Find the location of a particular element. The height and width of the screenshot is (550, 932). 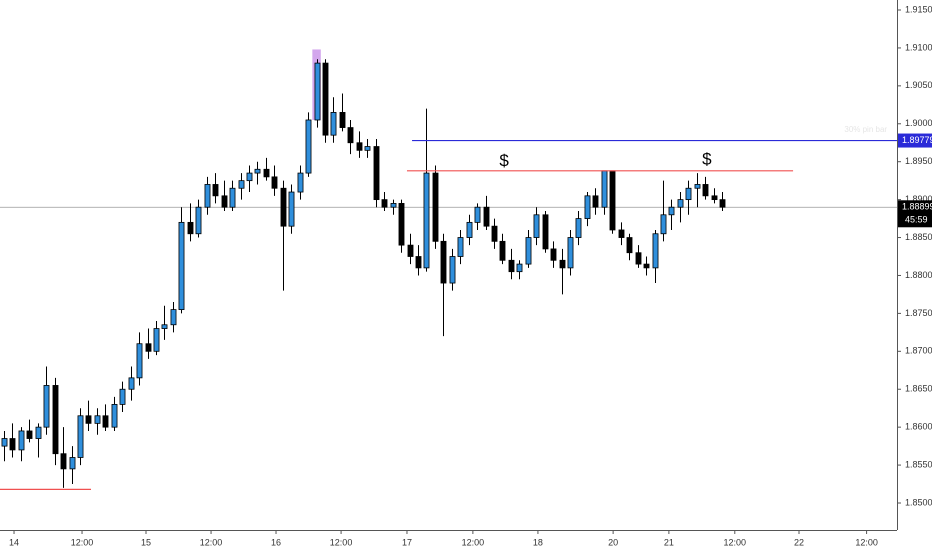

x-tick-label: 17 is located at coordinates (407, 542).